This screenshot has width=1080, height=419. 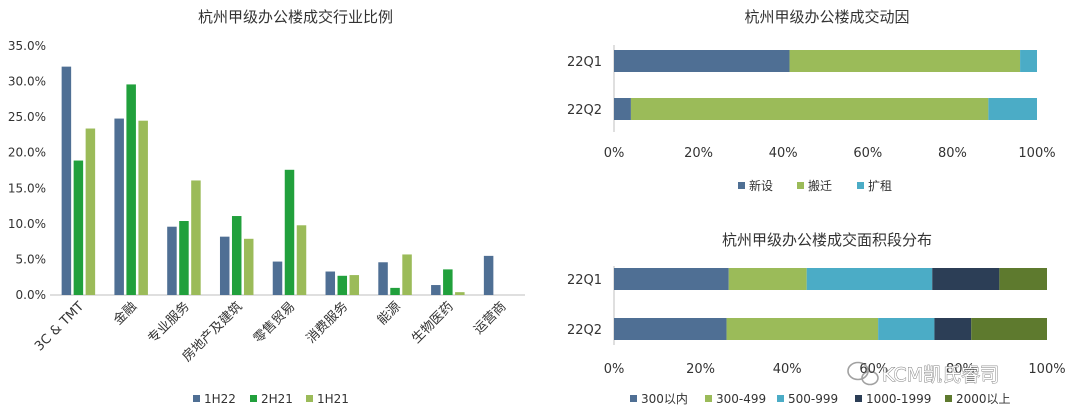 I want to click on chart-title: 杭州甲级办公楼成交动因, so click(x=826, y=17).